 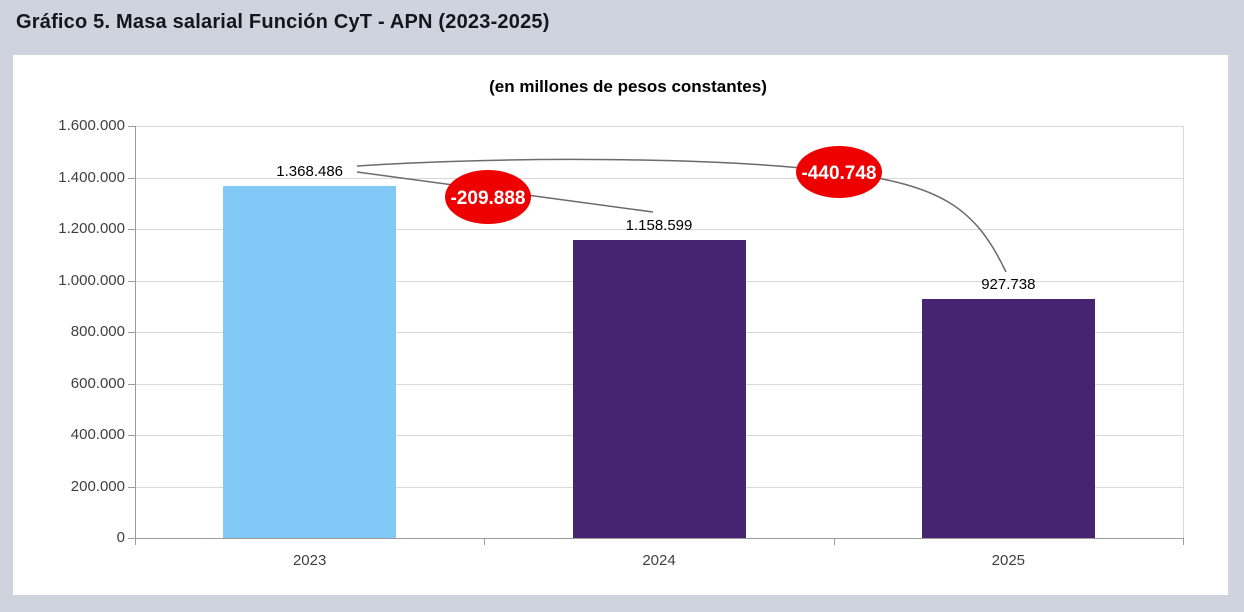 I want to click on bar-2023, so click(x=310, y=361).